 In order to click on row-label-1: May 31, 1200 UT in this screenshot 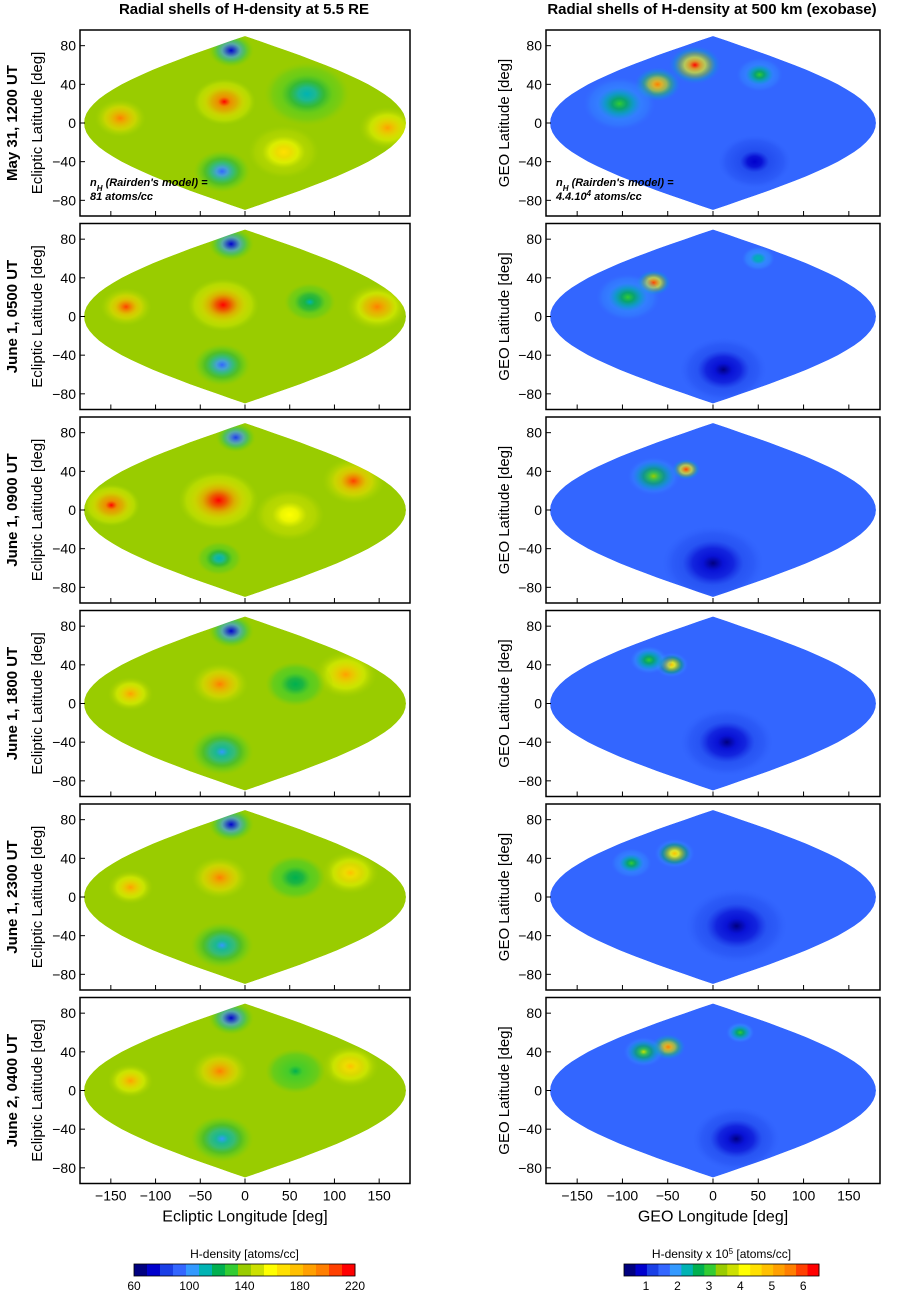, I will do `click(12, 123)`.